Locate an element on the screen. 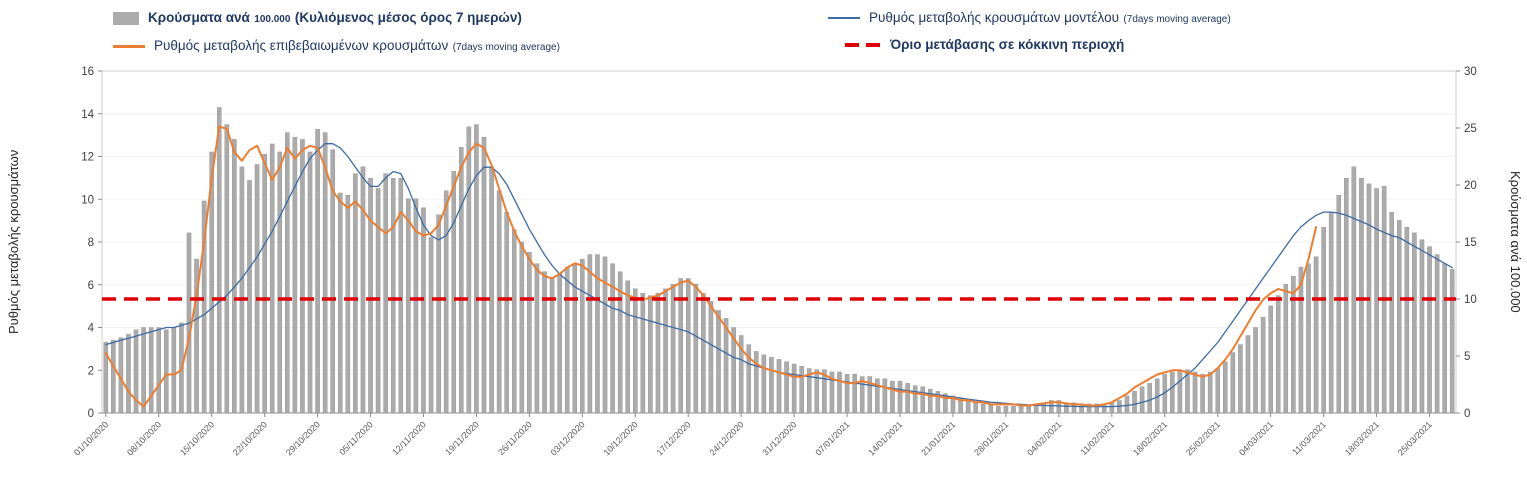  svg-text: 21/01/2021 is located at coordinates (938, 438).